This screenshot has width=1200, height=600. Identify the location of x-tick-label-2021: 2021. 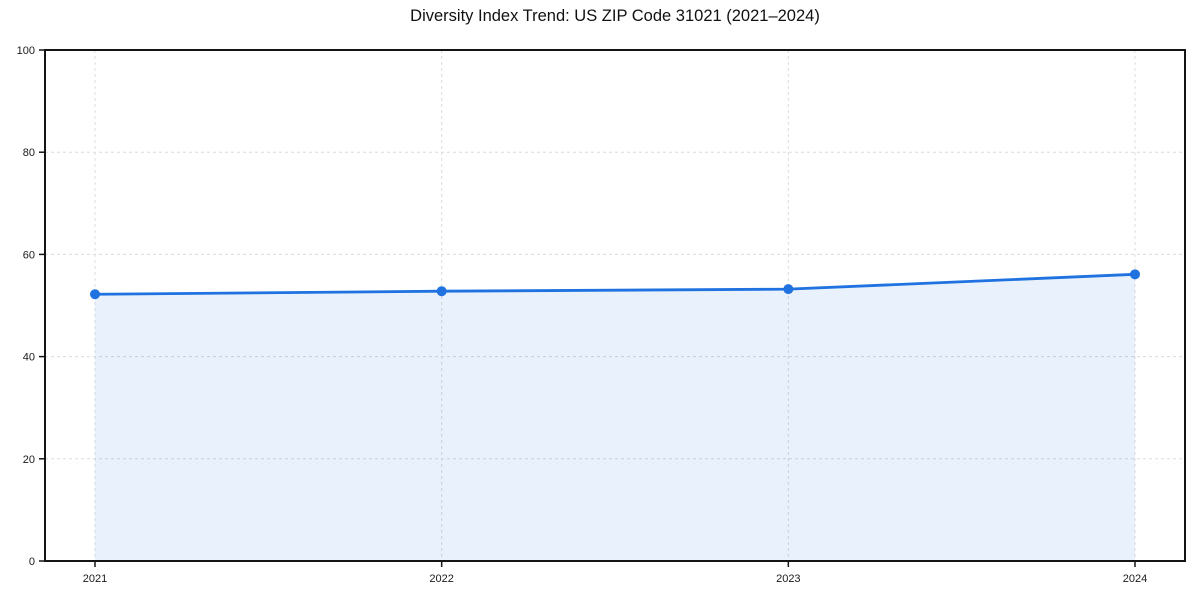
(95, 579).